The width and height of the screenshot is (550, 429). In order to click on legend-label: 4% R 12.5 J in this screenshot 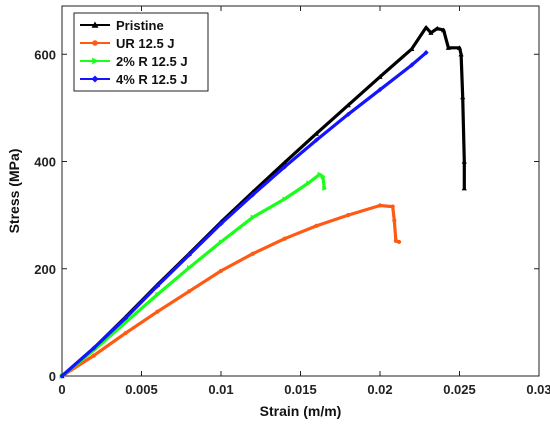, I will do `click(152, 79)`.